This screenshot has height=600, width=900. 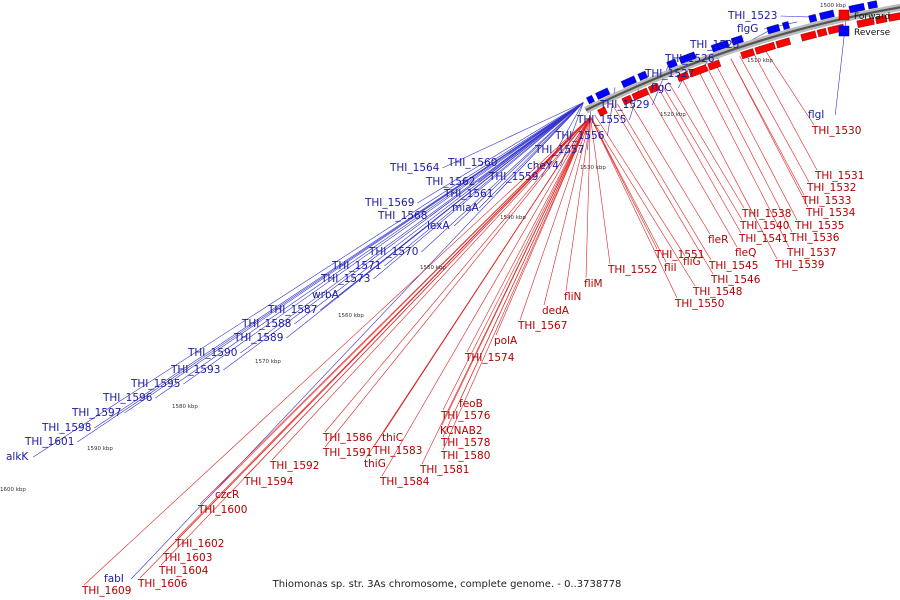 I want to click on reverse-gene-label: THI_1596, so click(x=127, y=398).